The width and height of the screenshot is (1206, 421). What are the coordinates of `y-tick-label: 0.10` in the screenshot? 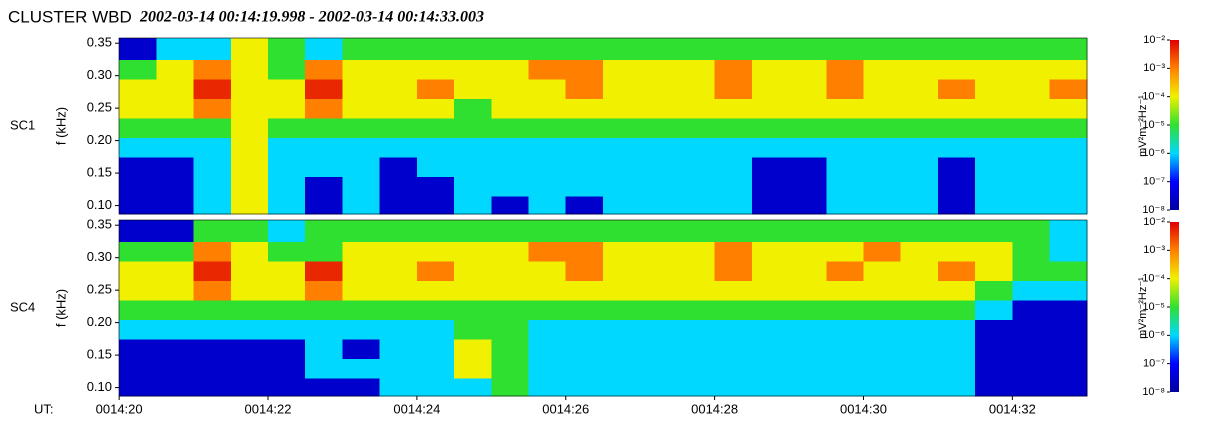 It's located at (99, 204).